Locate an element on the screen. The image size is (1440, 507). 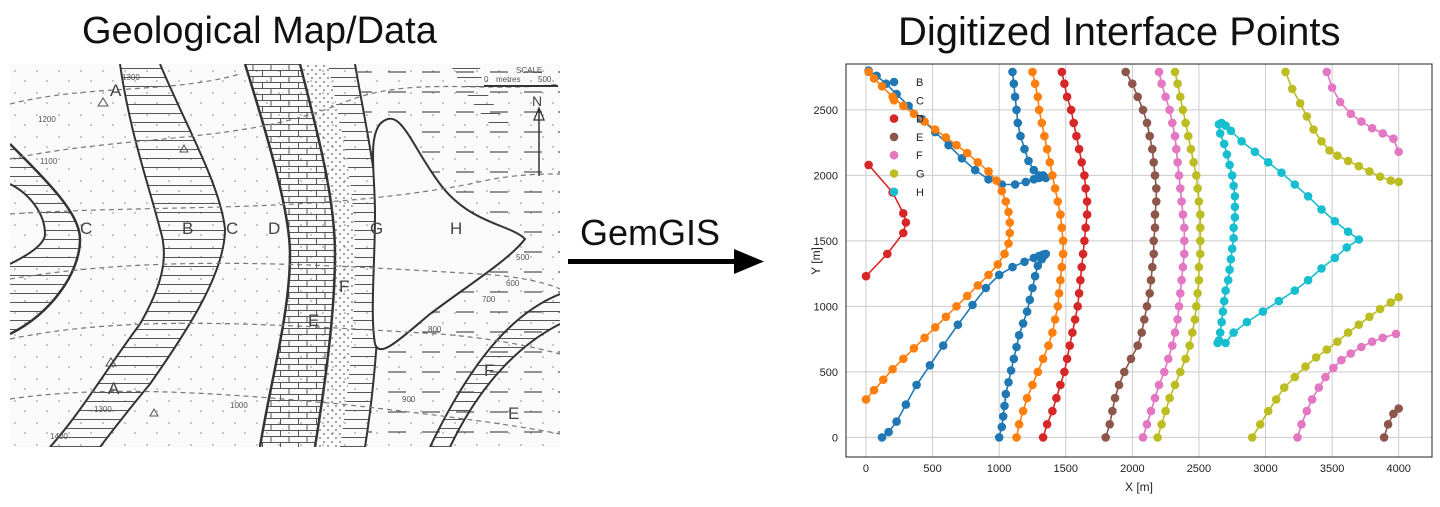
contour-label: 900 is located at coordinates (409, 399).